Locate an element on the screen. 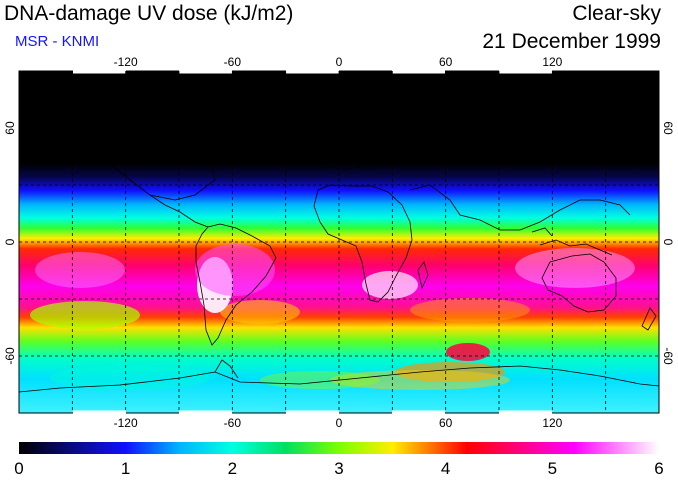  colorbar-tick-label: 6 is located at coordinates (658, 468).